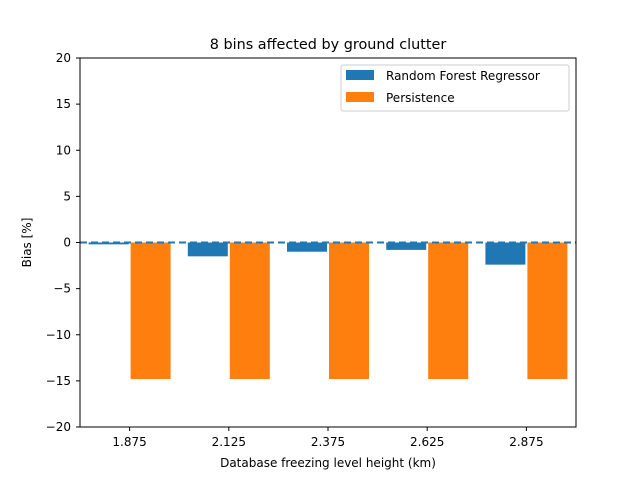 This screenshot has width=640, height=480. Describe the element at coordinates (58, 381) in the screenshot. I see `y-tick-label: −15` at that location.